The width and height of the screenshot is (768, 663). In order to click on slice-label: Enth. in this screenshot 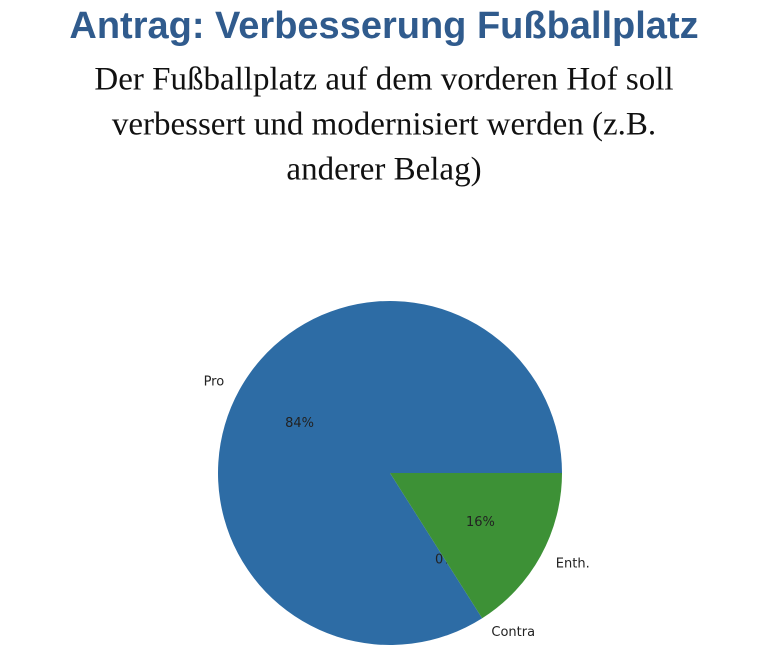, I will do `click(573, 564)`.